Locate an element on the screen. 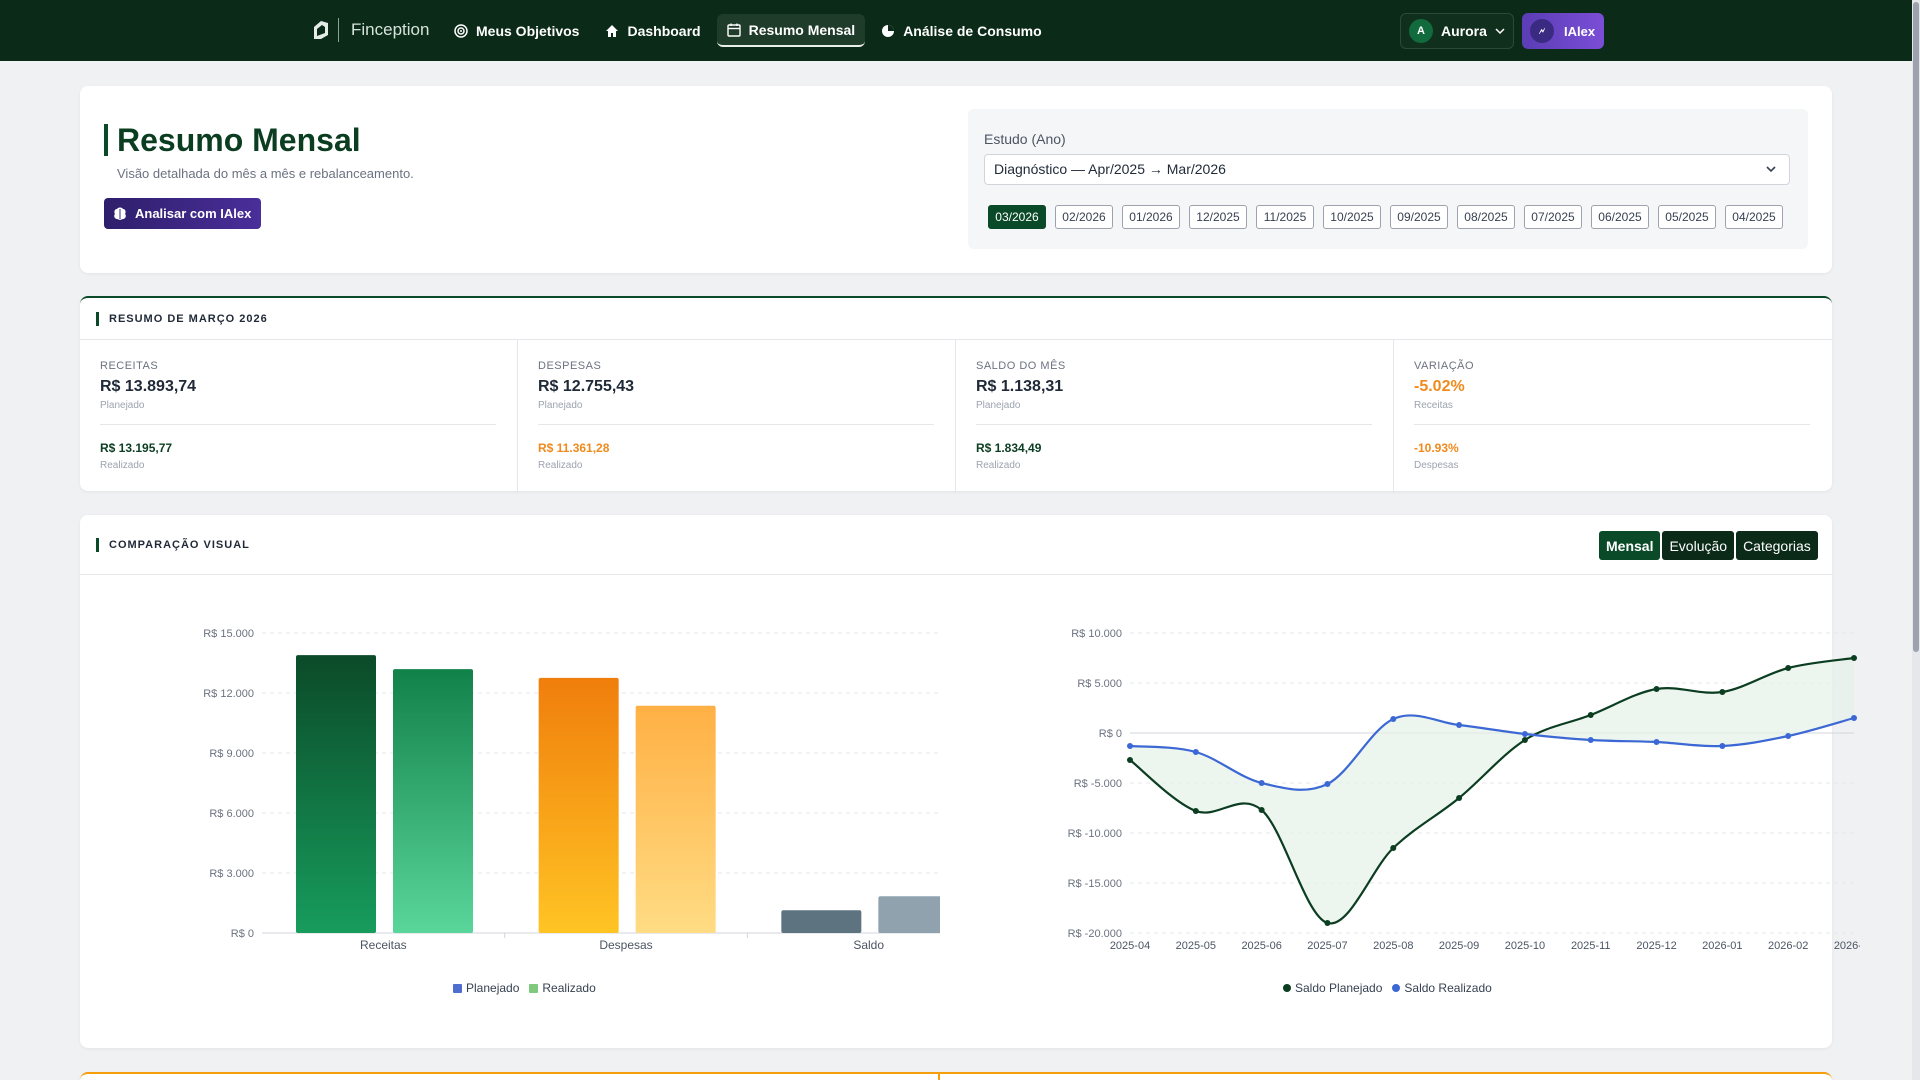 Image resolution: width=1920 pixels, height=1080 pixels. y-tick-label: R$ 5.000 is located at coordinates (1099, 684).